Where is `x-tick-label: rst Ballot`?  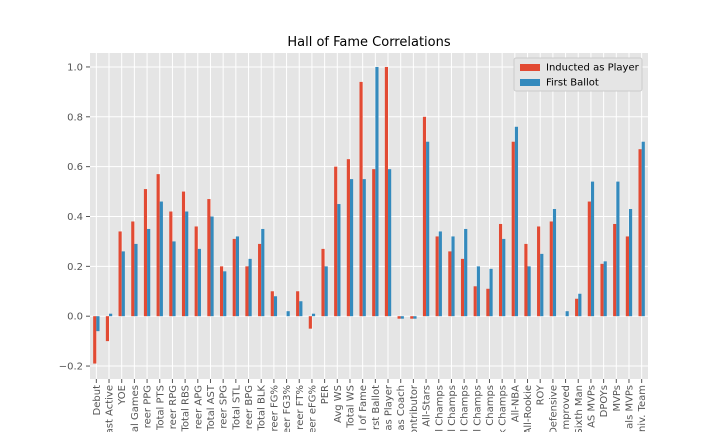
x-tick-label: rst Ballot is located at coordinates (376, 407).